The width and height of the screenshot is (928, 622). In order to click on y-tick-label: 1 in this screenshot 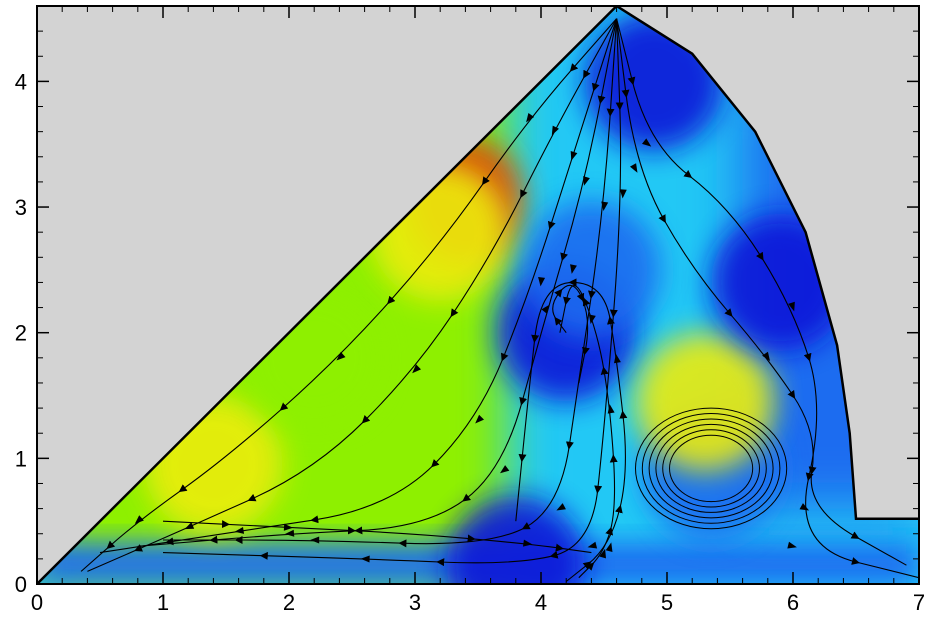, I will do `click(21, 458)`.